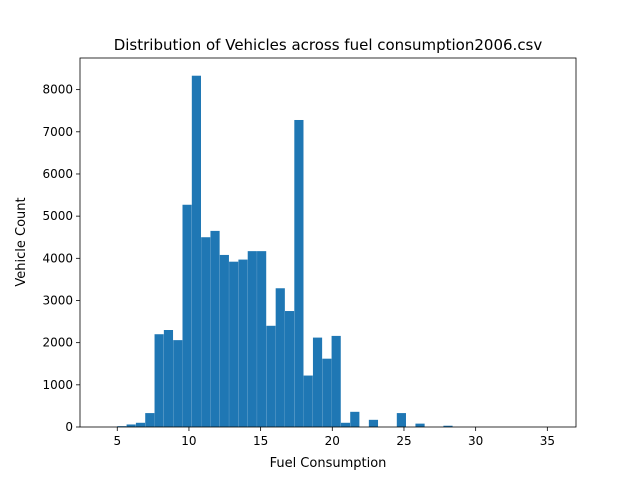 This screenshot has width=640, height=480. Describe the element at coordinates (188, 441) in the screenshot. I see `x-tick-label-1: 10` at that location.